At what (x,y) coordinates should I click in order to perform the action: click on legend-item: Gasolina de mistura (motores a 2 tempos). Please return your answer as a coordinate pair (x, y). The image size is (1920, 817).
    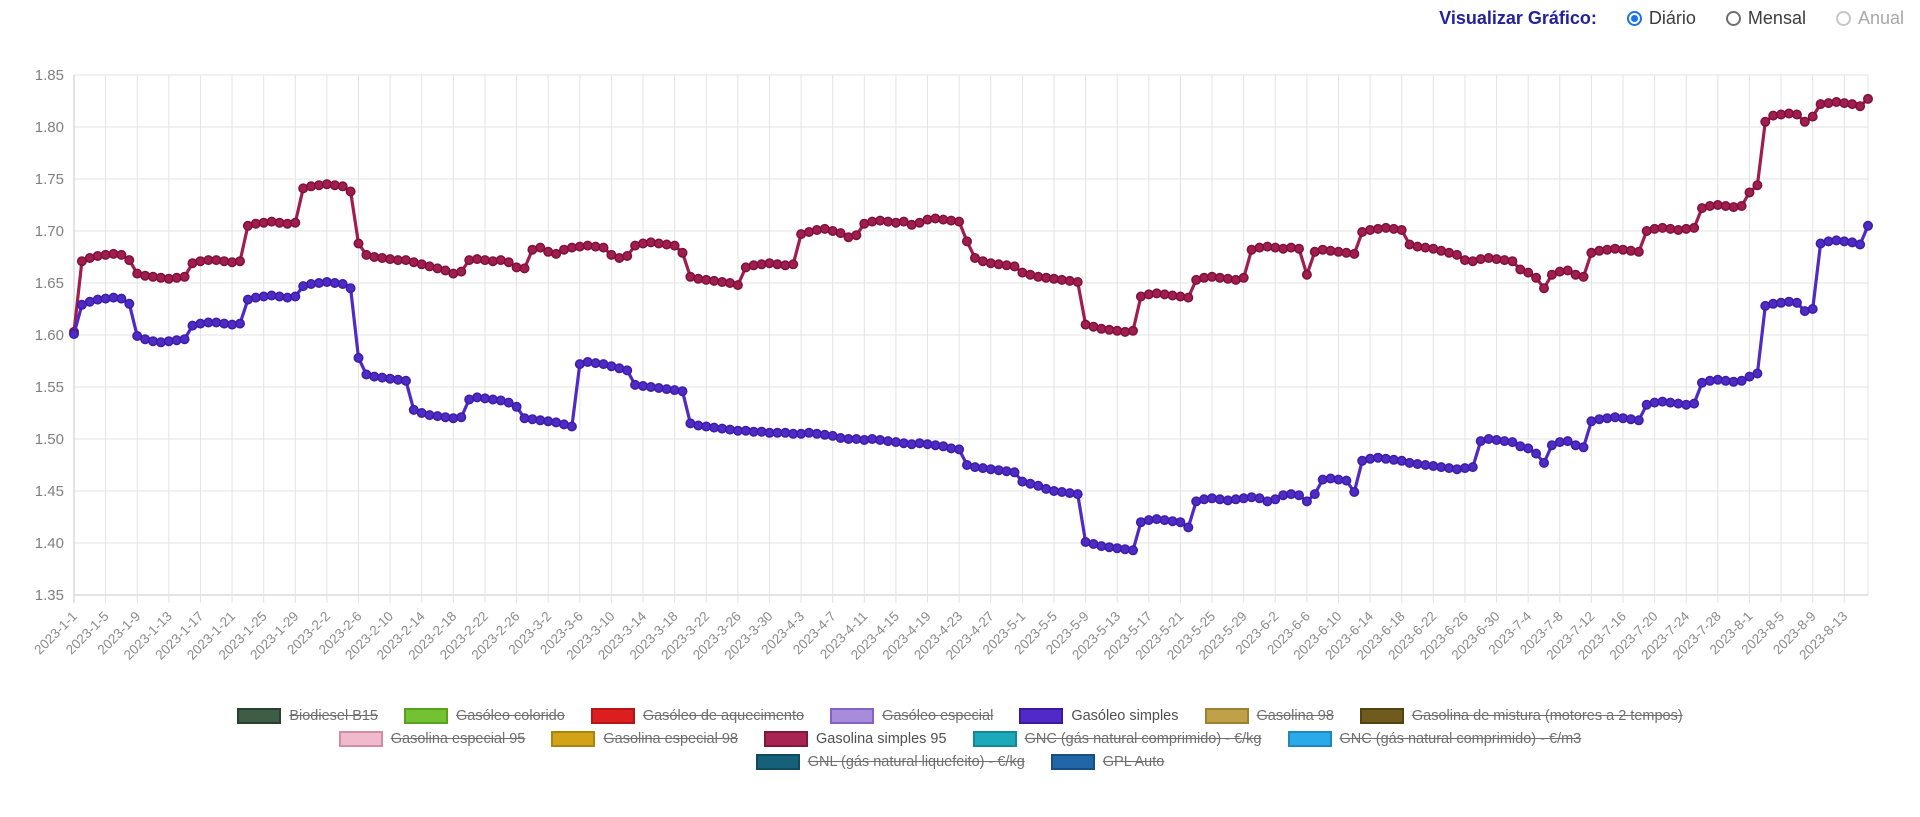
    Looking at the image, I should click on (1521, 716).